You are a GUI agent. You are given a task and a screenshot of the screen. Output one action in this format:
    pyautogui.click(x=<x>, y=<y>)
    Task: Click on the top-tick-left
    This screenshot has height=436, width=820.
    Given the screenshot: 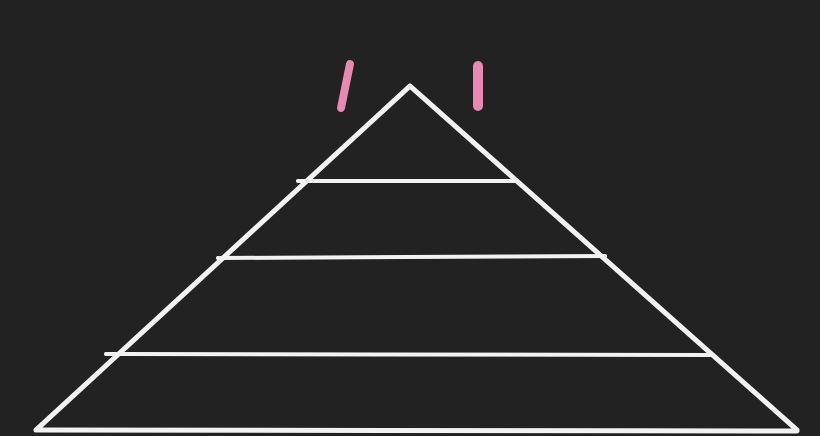 What is the action you would take?
    pyautogui.click(x=345, y=86)
    